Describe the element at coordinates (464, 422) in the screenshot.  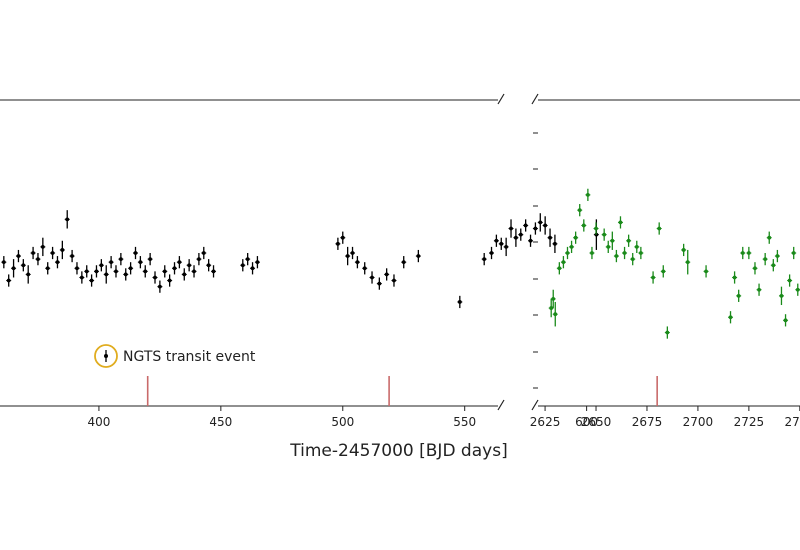
I see `x-tick-label: 550` at that location.